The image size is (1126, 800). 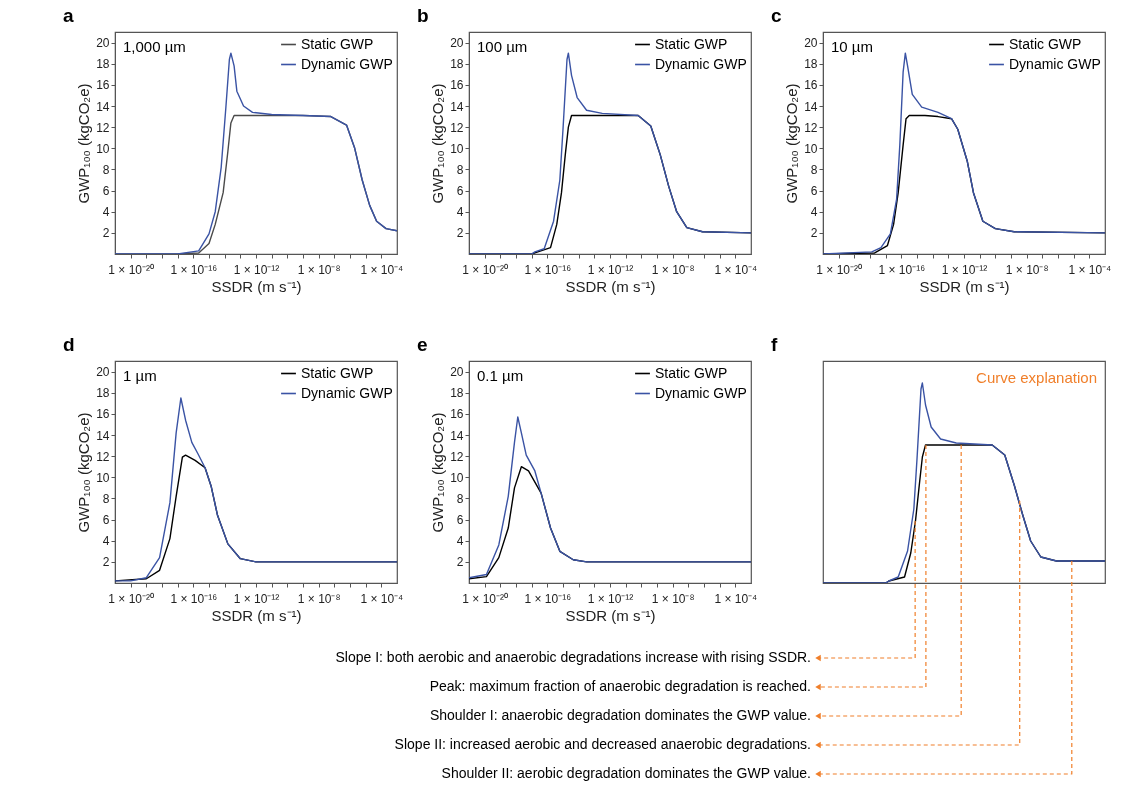 What do you see at coordinates (776, 15) in the screenshot?
I see `chart-title: c` at bounding box center [776, 15].